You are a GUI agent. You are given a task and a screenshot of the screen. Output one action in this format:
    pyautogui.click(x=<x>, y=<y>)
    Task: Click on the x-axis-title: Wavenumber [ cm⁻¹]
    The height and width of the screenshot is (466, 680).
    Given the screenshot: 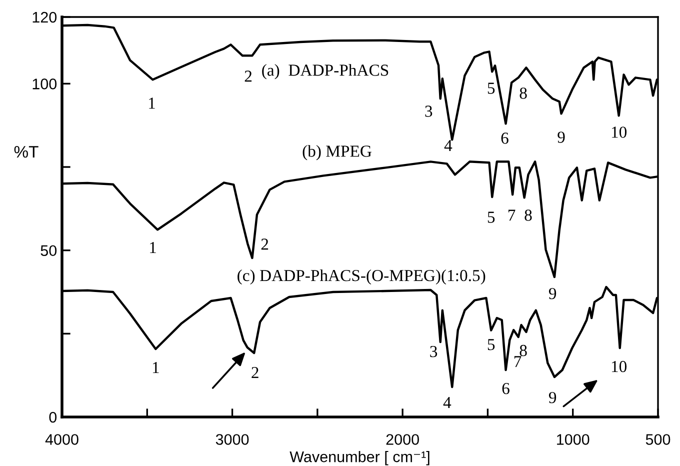 What is the action you would take?
    pyautogui.click(x=360, y=458)
    